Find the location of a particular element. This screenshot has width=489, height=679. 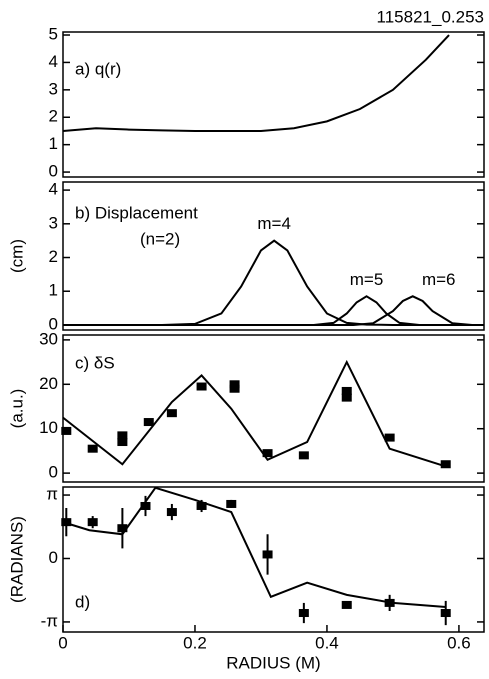

y-axis-label: (cm) is located at coordinates (16, 256).